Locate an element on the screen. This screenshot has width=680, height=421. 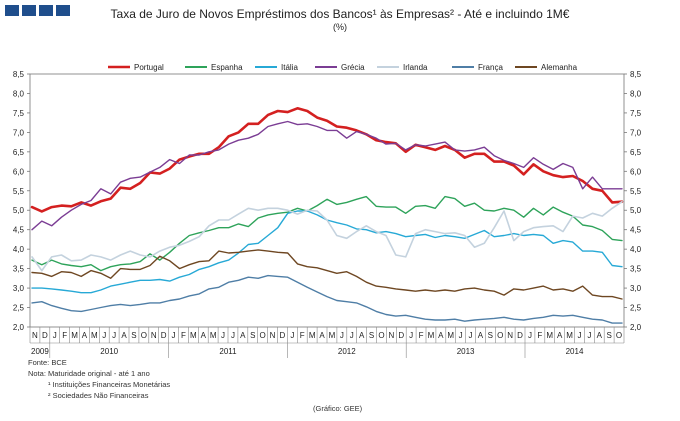
series-line-alemanha is located at coordinates (327, 274).